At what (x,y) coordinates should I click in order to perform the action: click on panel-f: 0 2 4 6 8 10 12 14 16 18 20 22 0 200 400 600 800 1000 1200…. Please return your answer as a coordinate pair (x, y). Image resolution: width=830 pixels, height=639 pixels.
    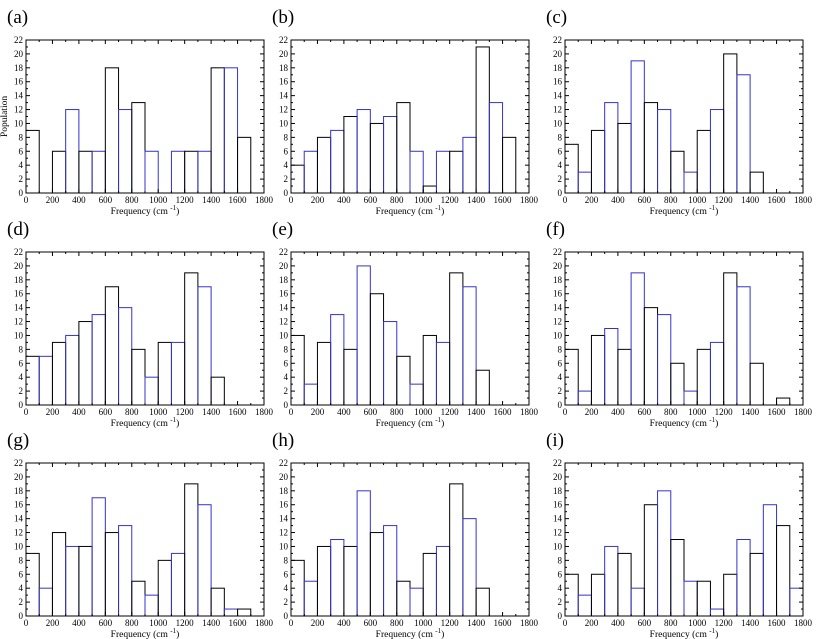
    Looking at the image, I should click on (679, 324).